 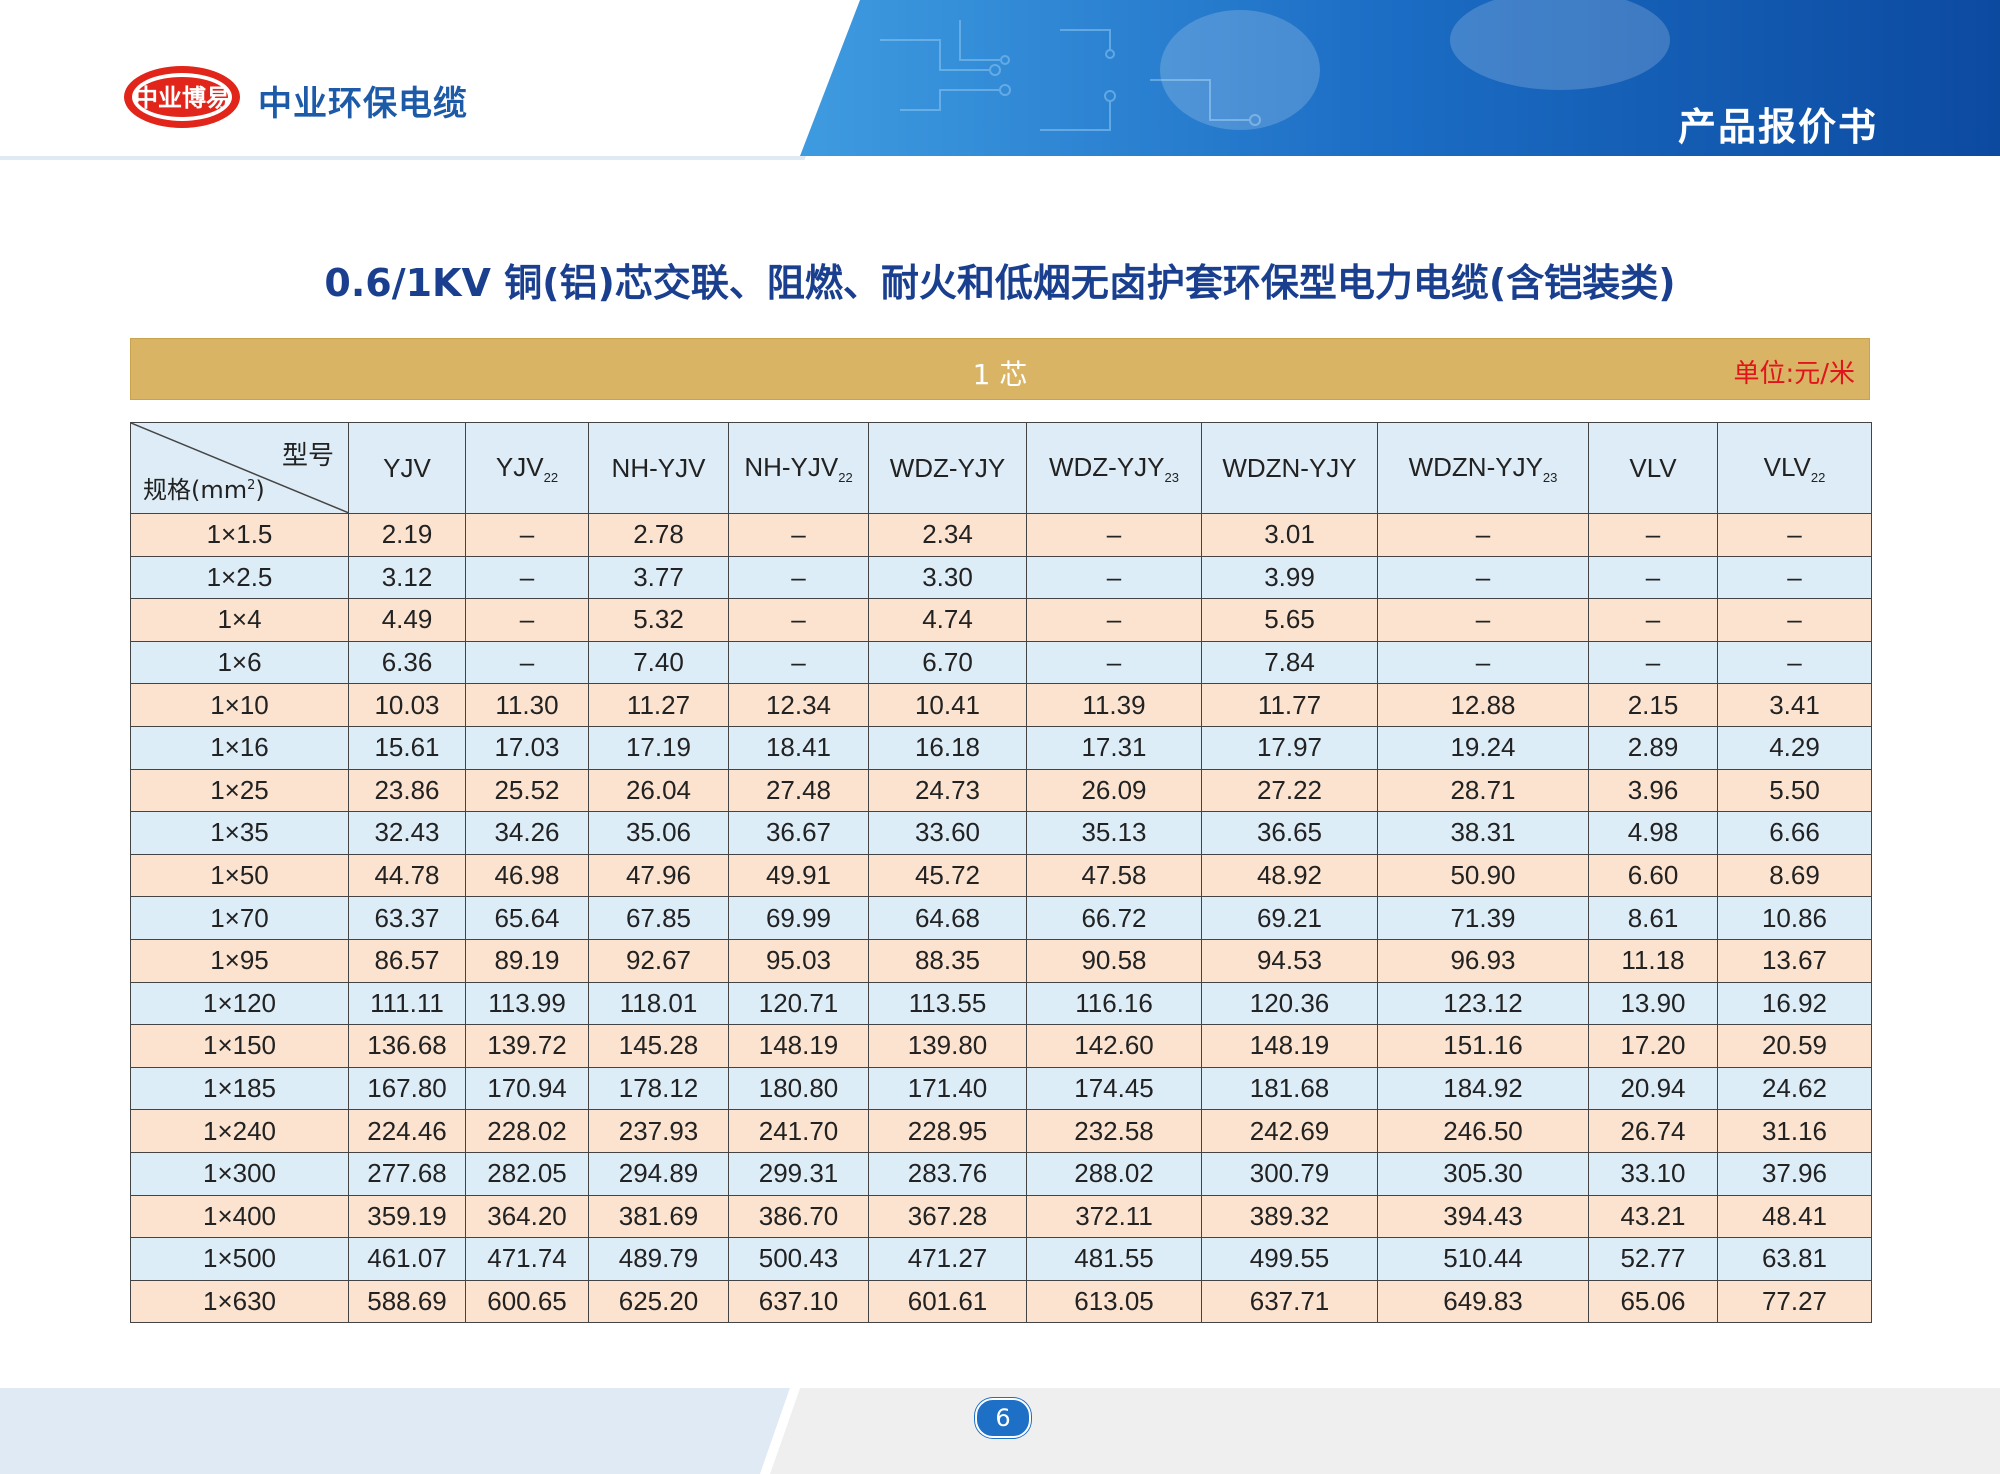 What do you see at coordinates (407, 1046) in the screenshot?
I see `price-cell: 136.68` at bounding box center [407, 1046].